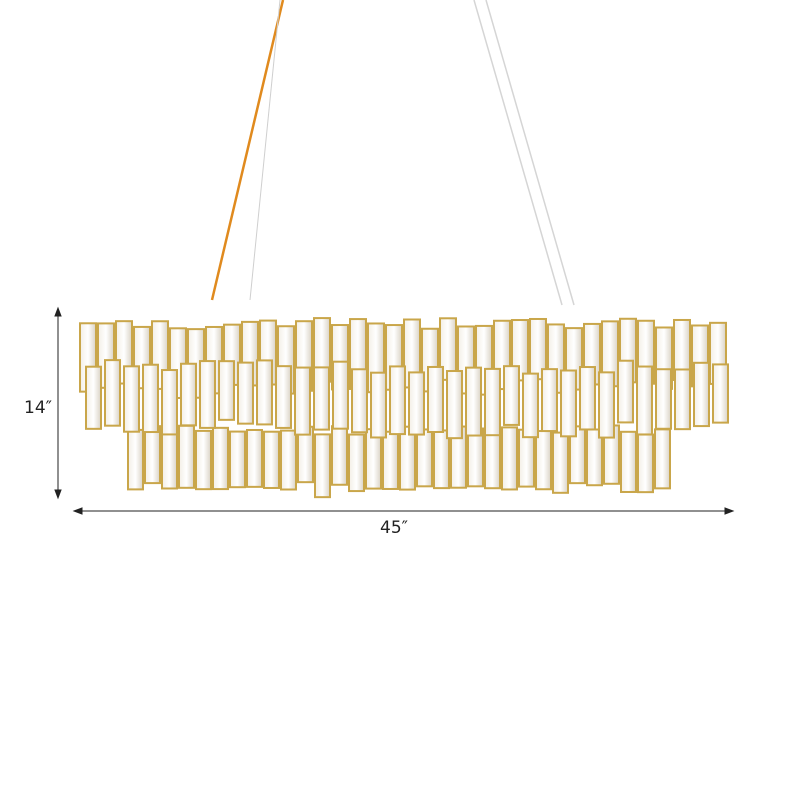  Describe the element at coordinates (38, 408) in the screenshot. I see `height-label: 14″` at that location.